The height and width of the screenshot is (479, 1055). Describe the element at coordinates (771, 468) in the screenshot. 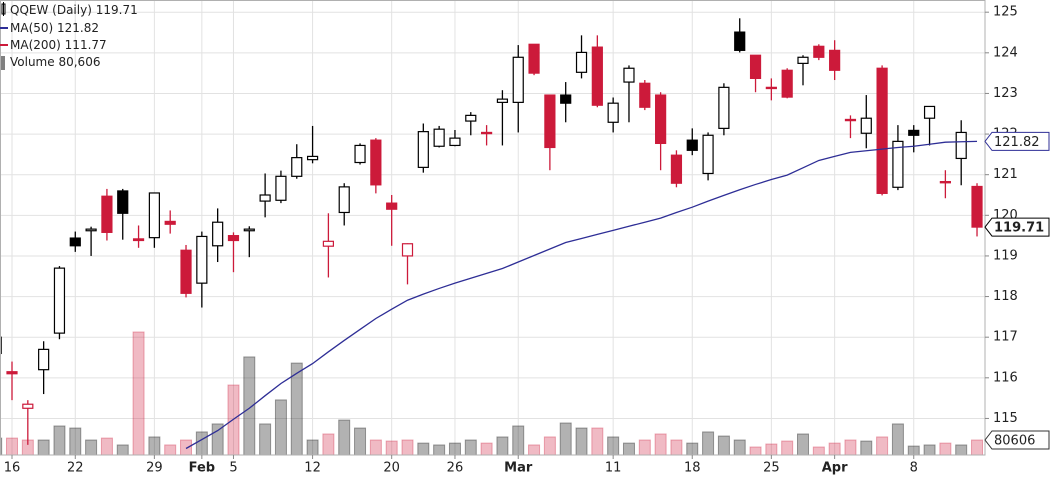

I see `x-tick-label: 25` at that location.